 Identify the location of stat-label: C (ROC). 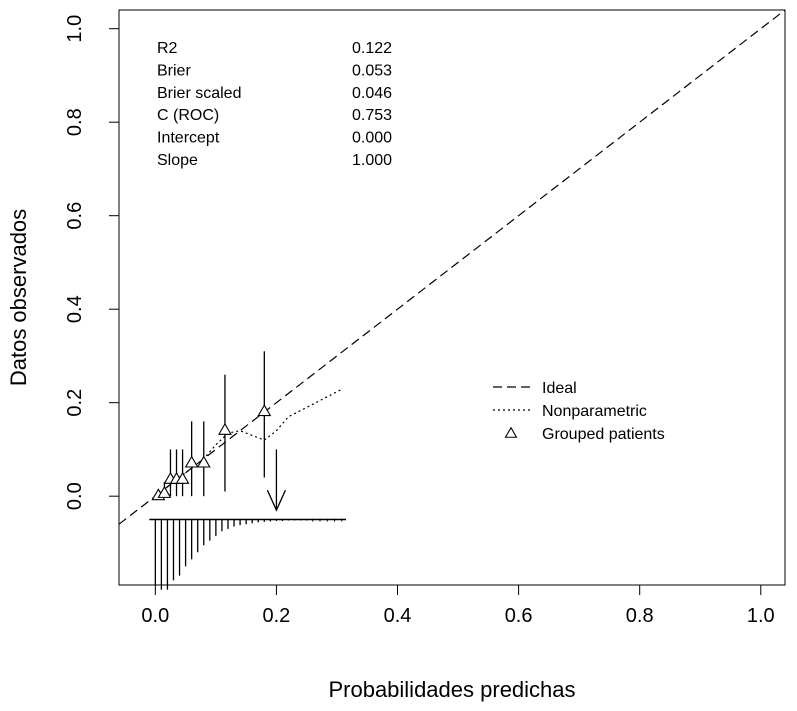
(188, 115).